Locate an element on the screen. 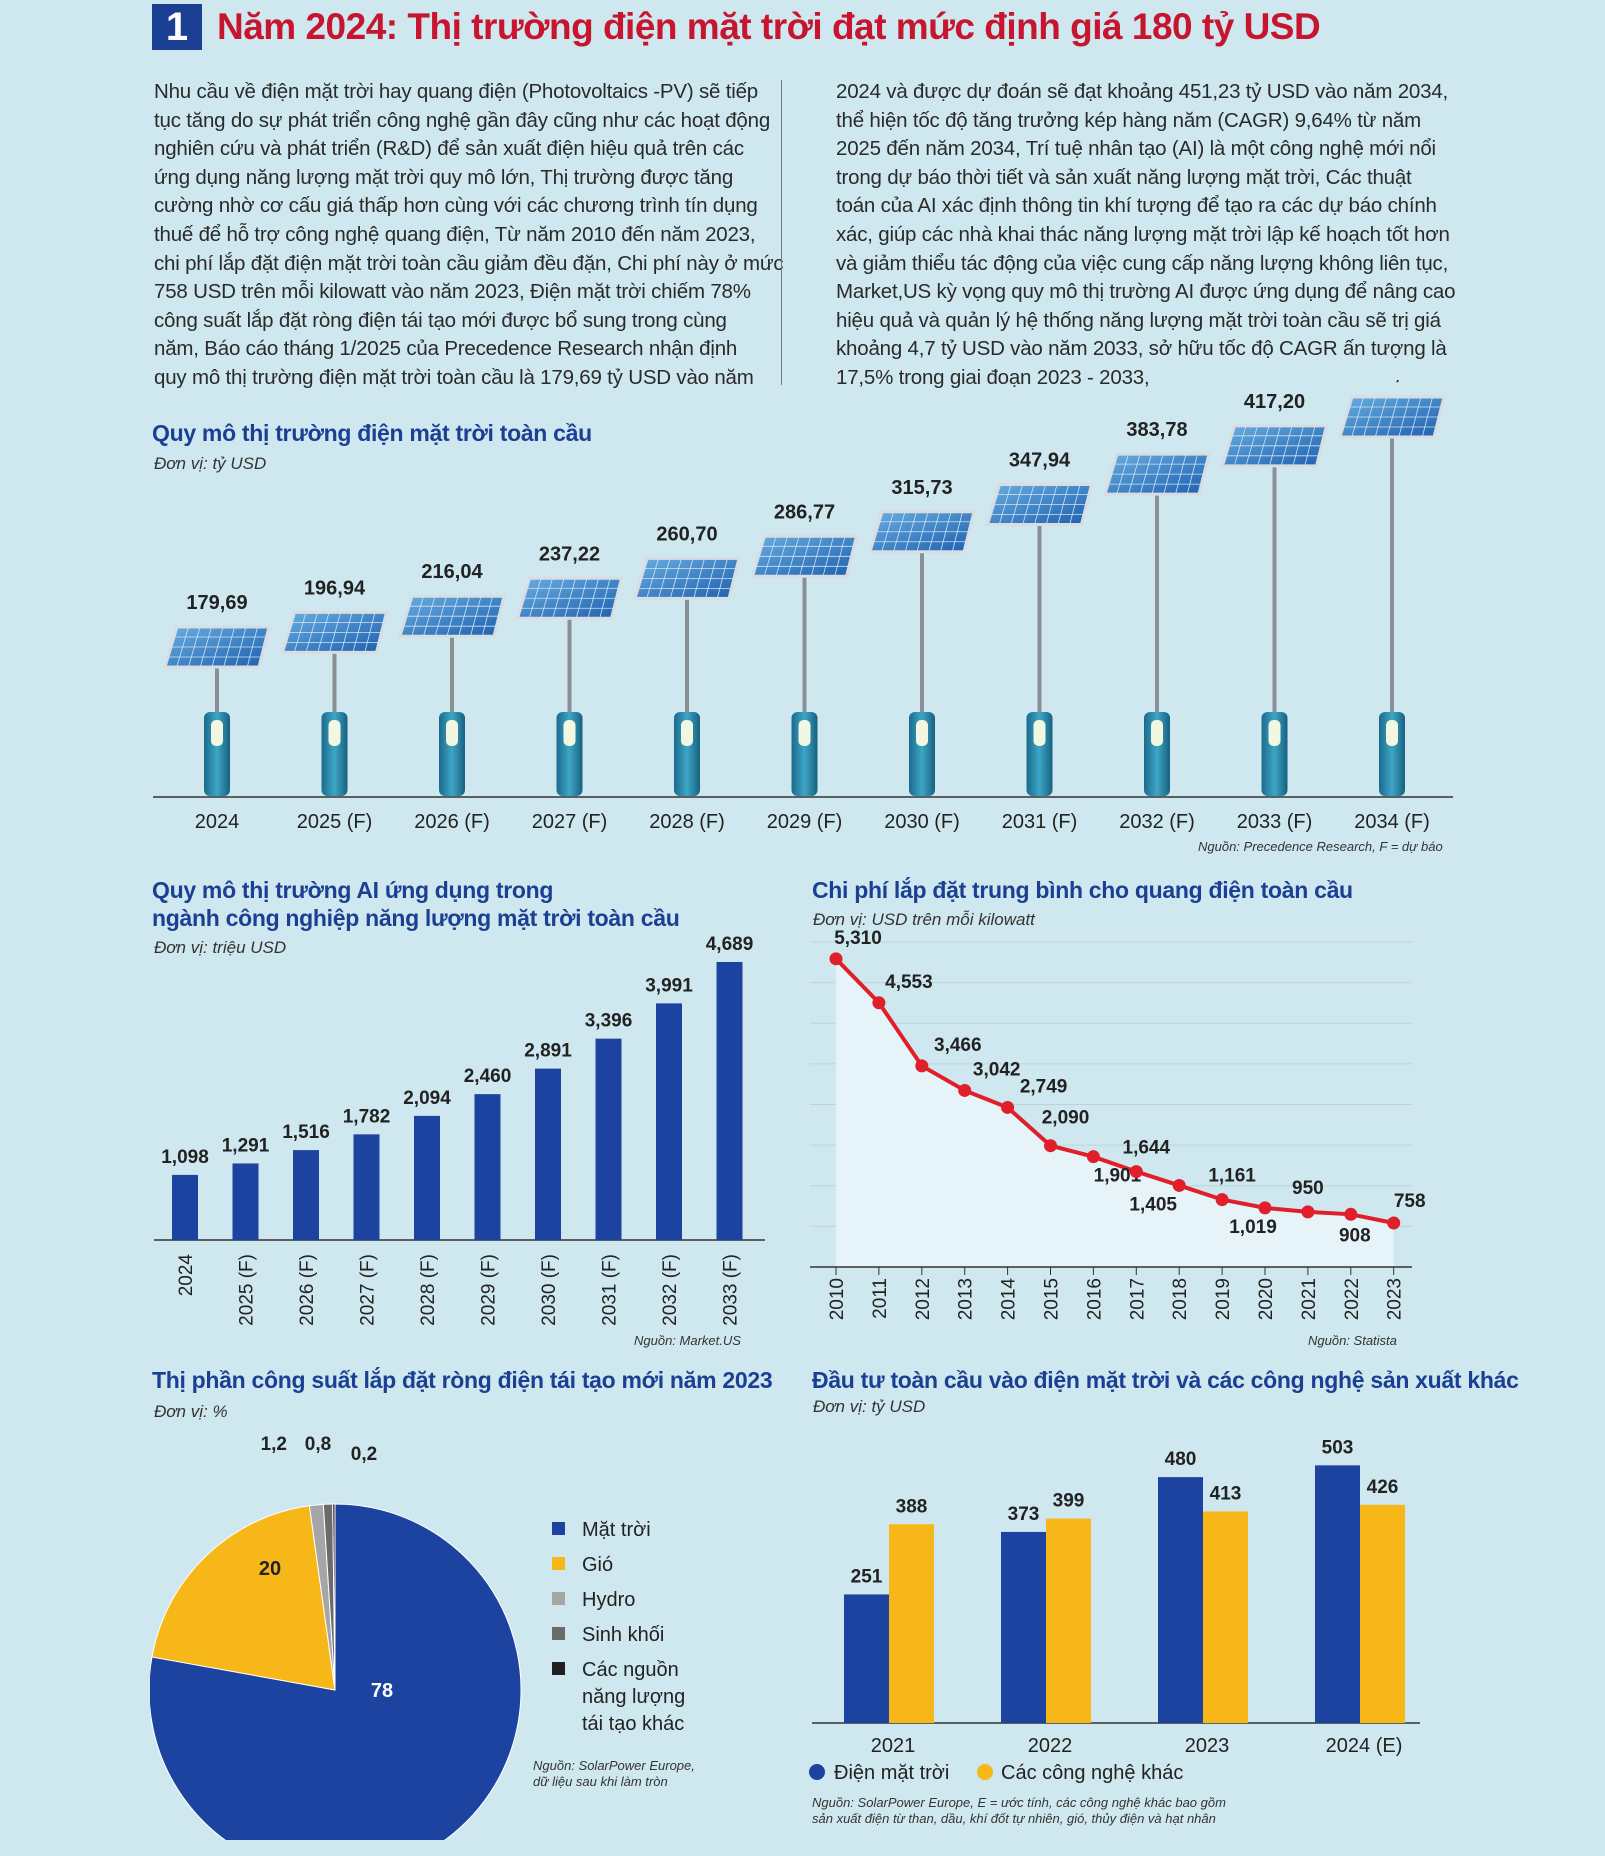  value-label: 3,466 is located at coordinates (958, 1045).